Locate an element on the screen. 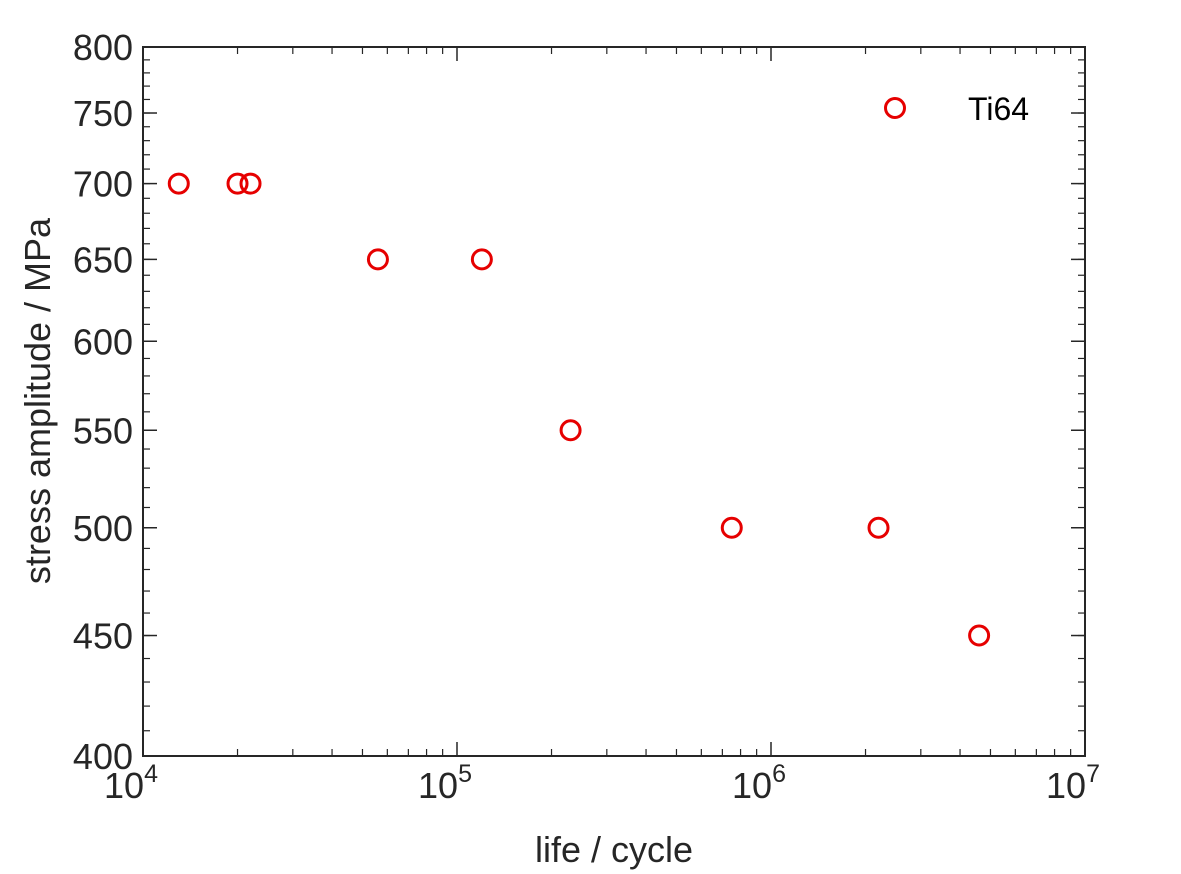  legend-marker is located at coordinates (895, 108).